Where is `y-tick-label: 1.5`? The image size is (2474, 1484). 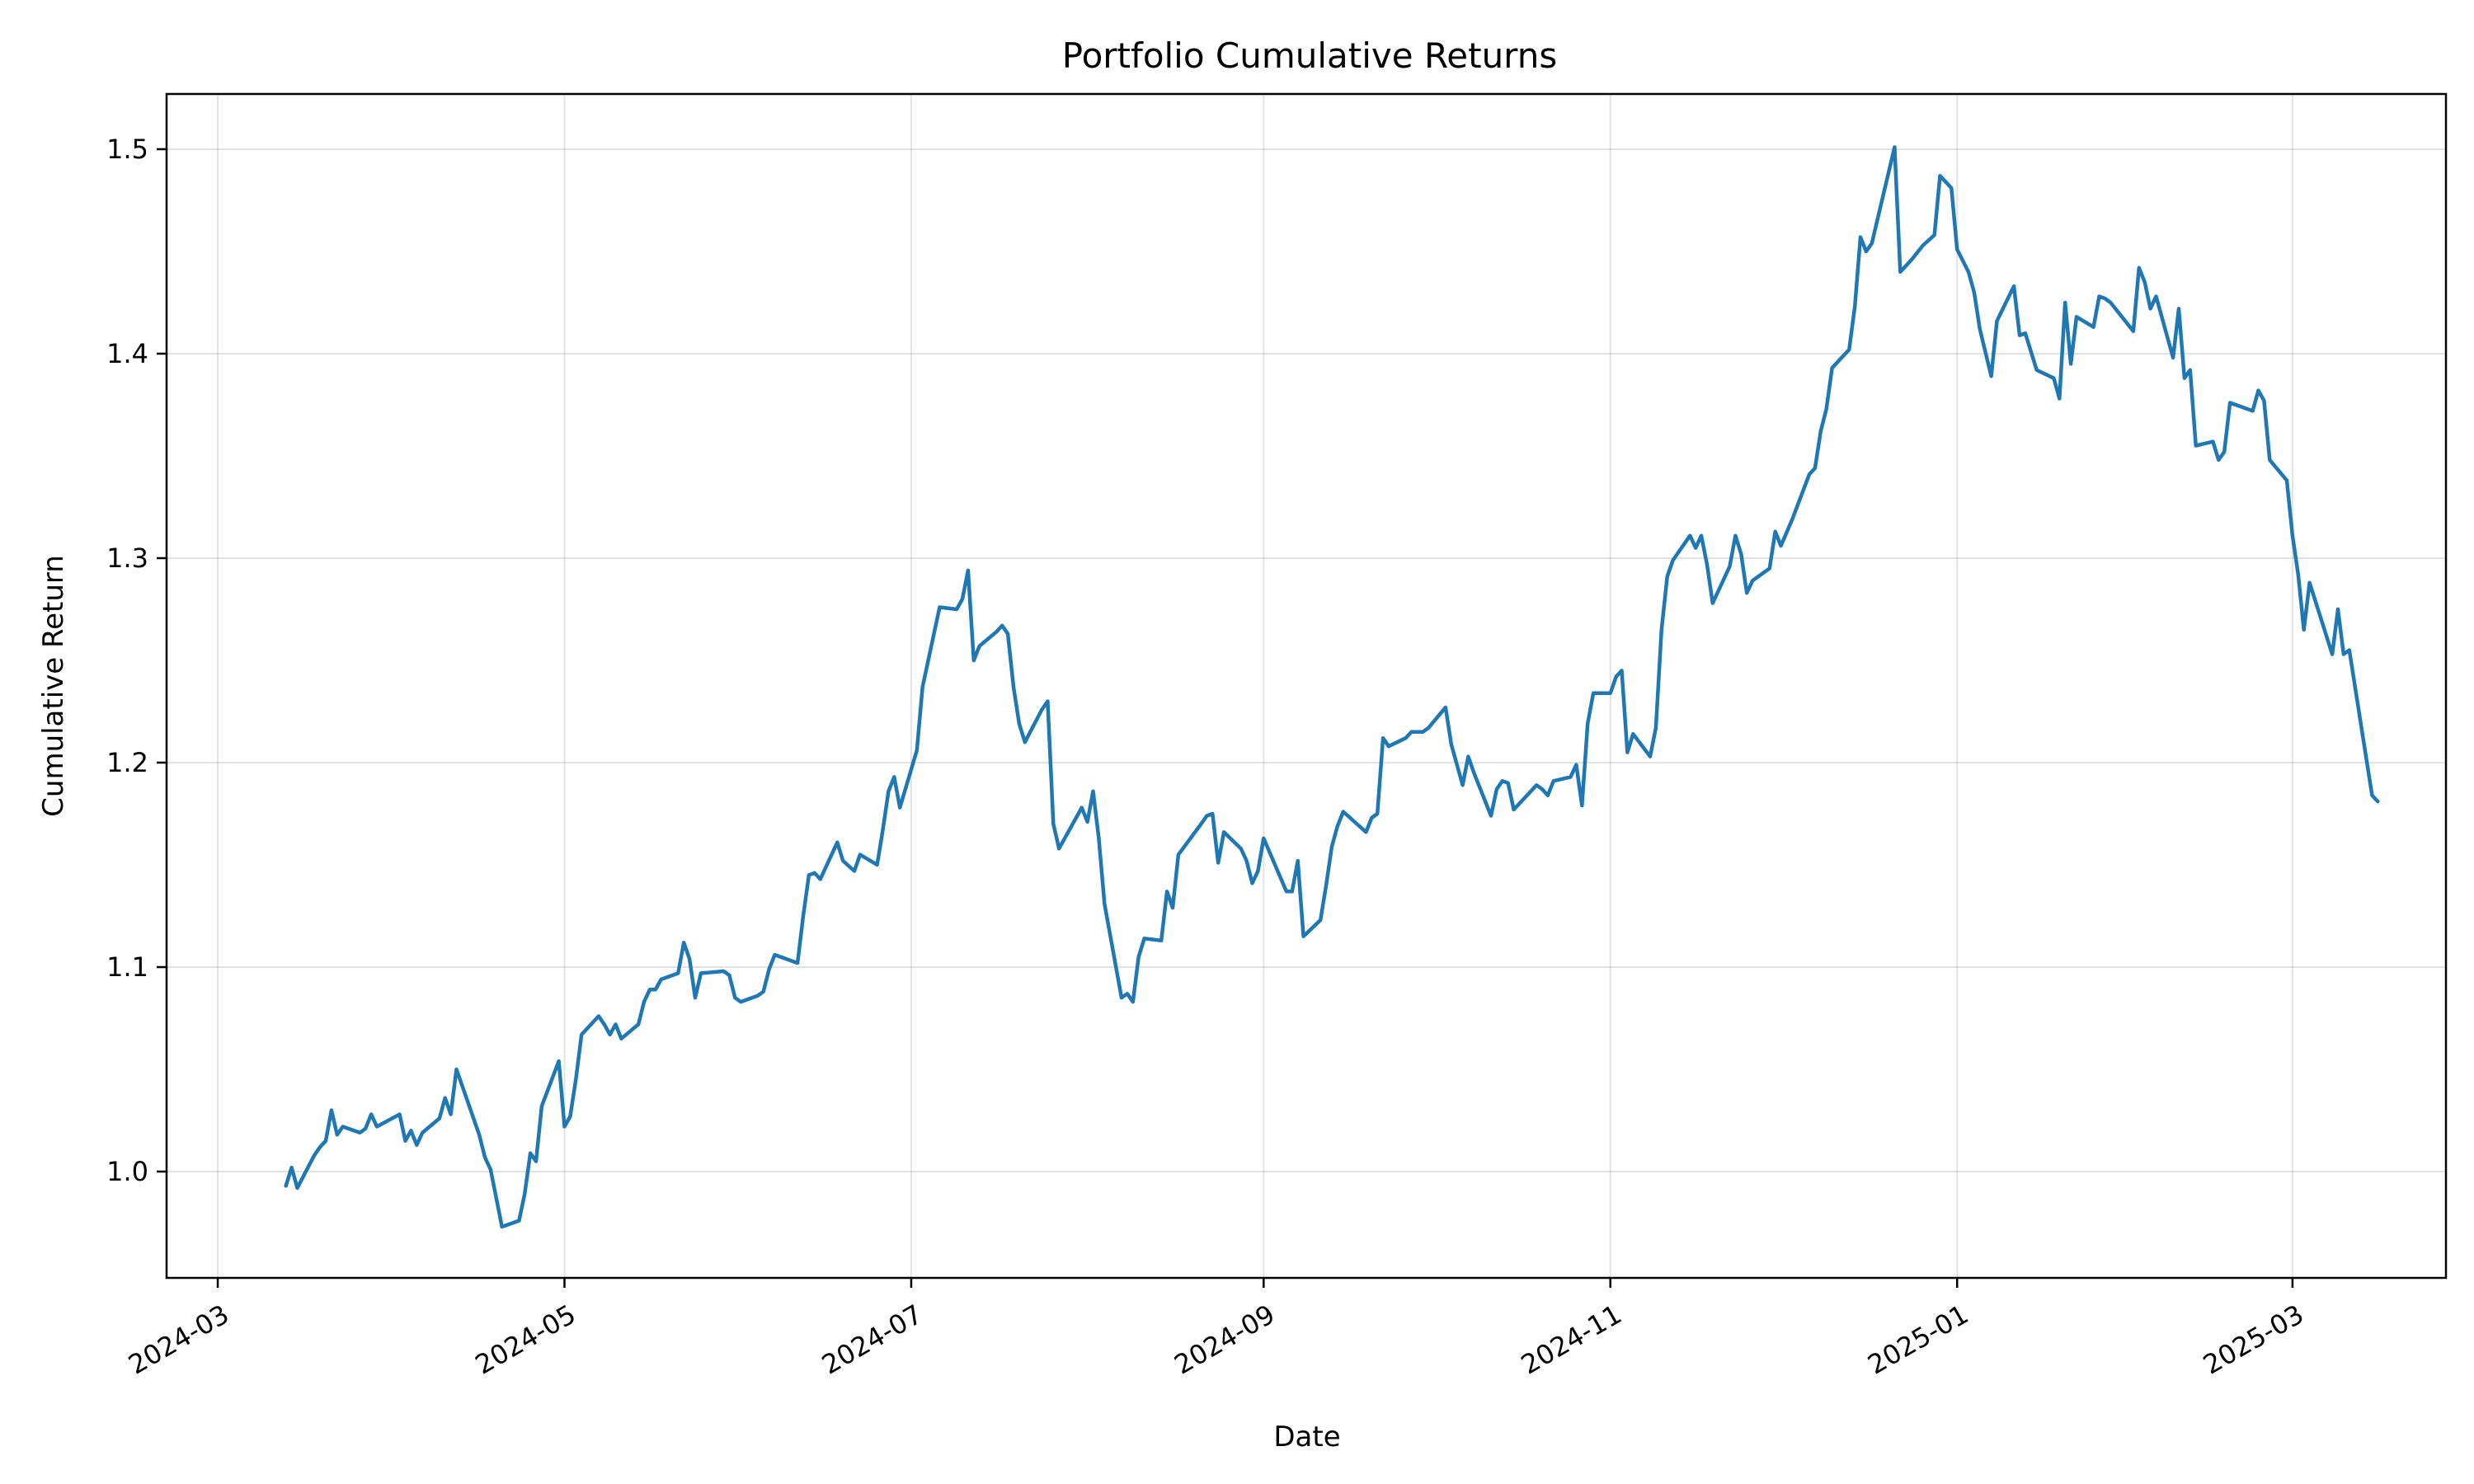
y-tick-label: 1.5 is located at coordinates (127, 149).